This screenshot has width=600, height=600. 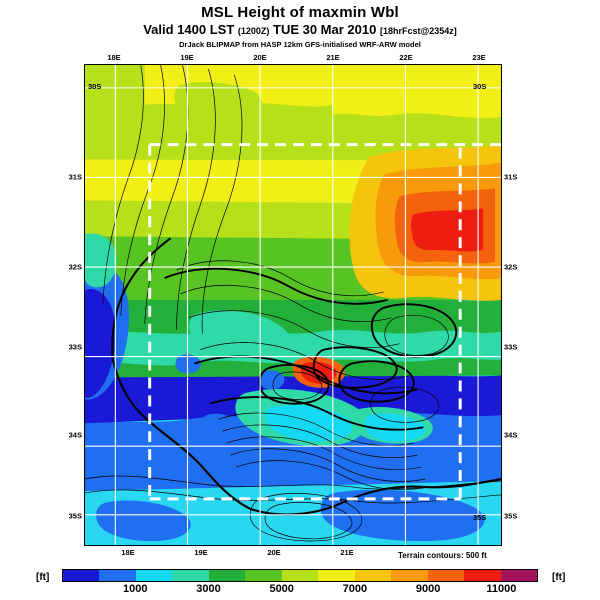 What do you see at coordinates (355, 589) in the screenshot?
I see `colorbar-tick-7000: 7000` at bounding box center [355, 589].